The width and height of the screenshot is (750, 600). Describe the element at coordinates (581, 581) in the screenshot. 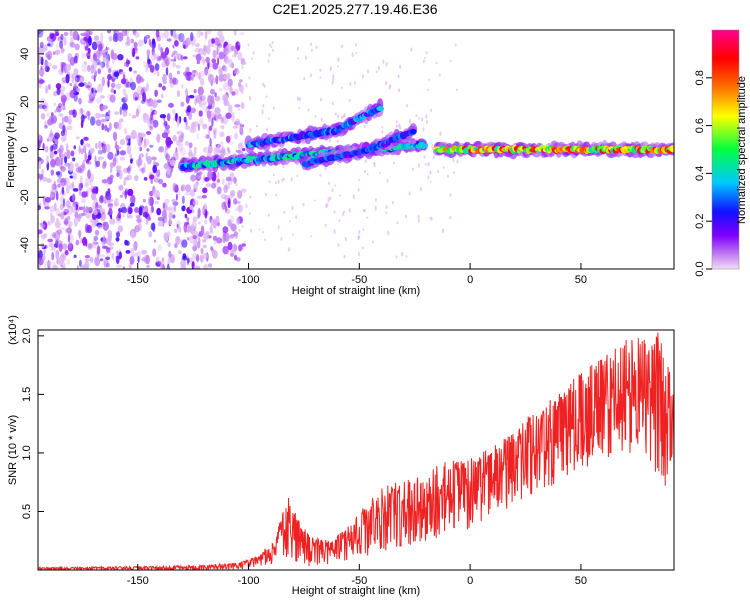

I see `snr-x-tick-label: 50` at that location.